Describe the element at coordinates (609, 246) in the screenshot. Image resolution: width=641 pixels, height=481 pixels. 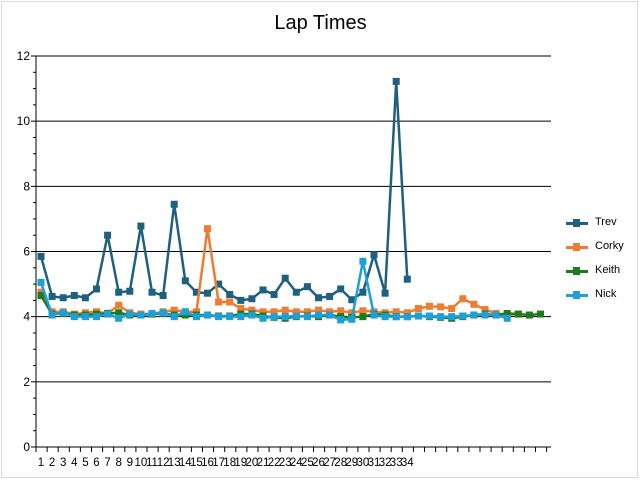
I see `legend-label: Corky` at that location.